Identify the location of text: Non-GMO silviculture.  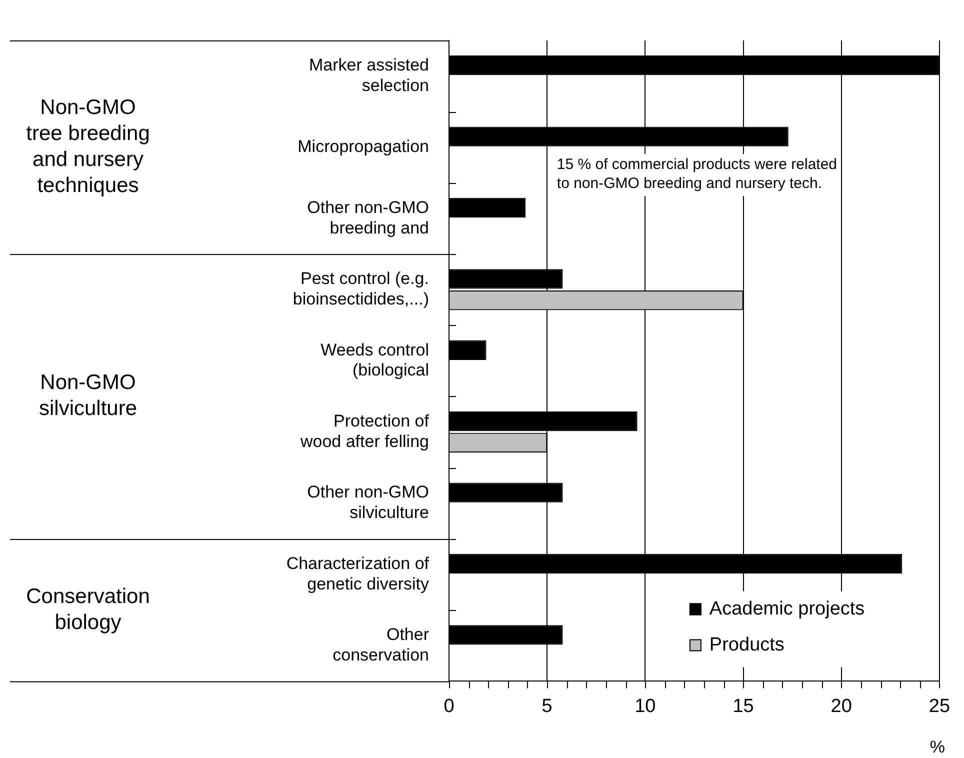
(88, 395).